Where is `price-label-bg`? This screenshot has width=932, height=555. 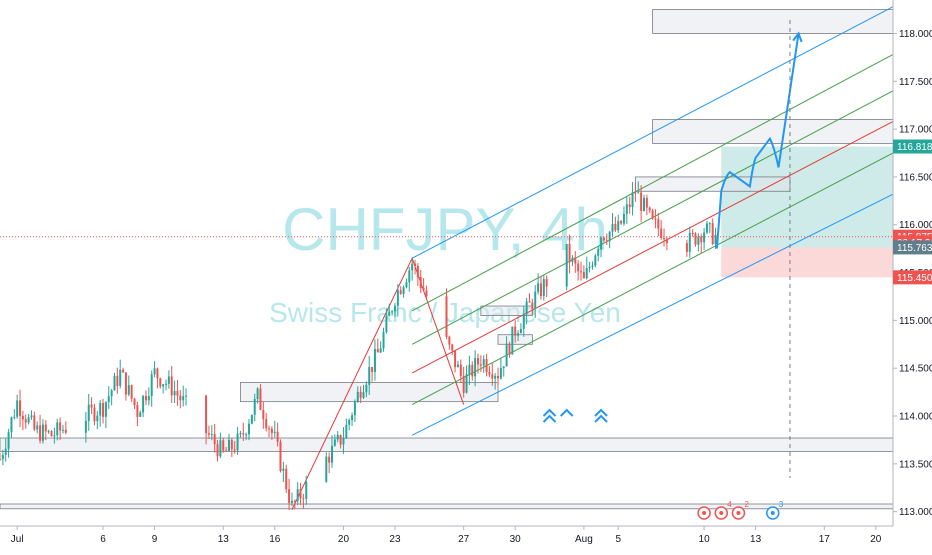 price-label-bg is located at coordinates (912, 277).